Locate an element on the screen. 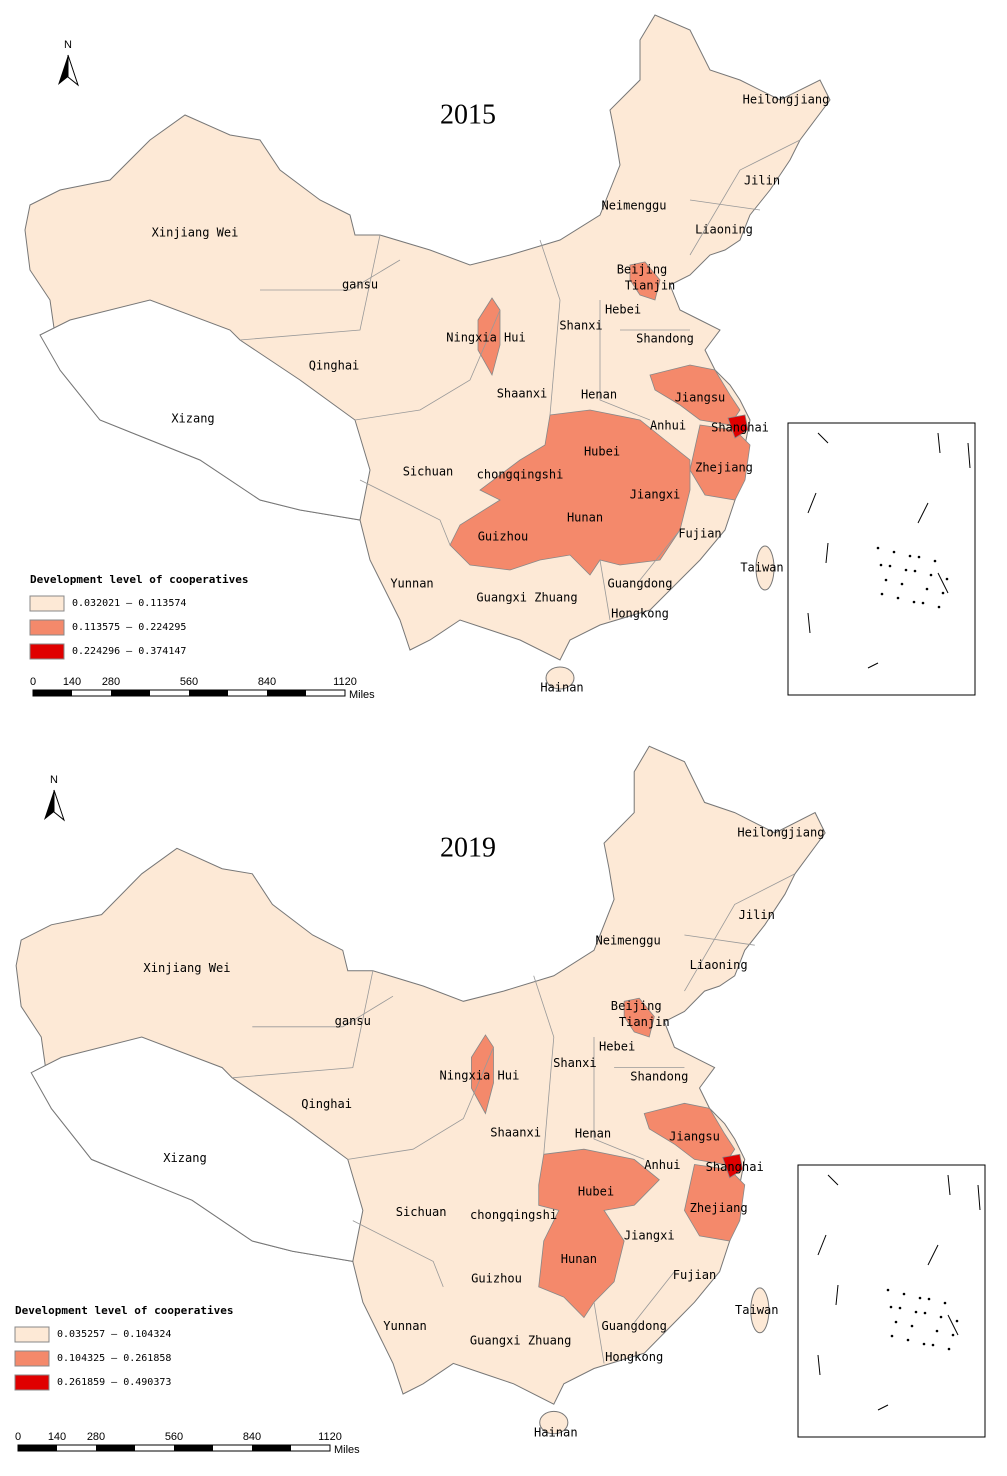 The width and height of the screenshot is (1007, 1476). scale-unit: Miles is located at coordinates (347, 1450).